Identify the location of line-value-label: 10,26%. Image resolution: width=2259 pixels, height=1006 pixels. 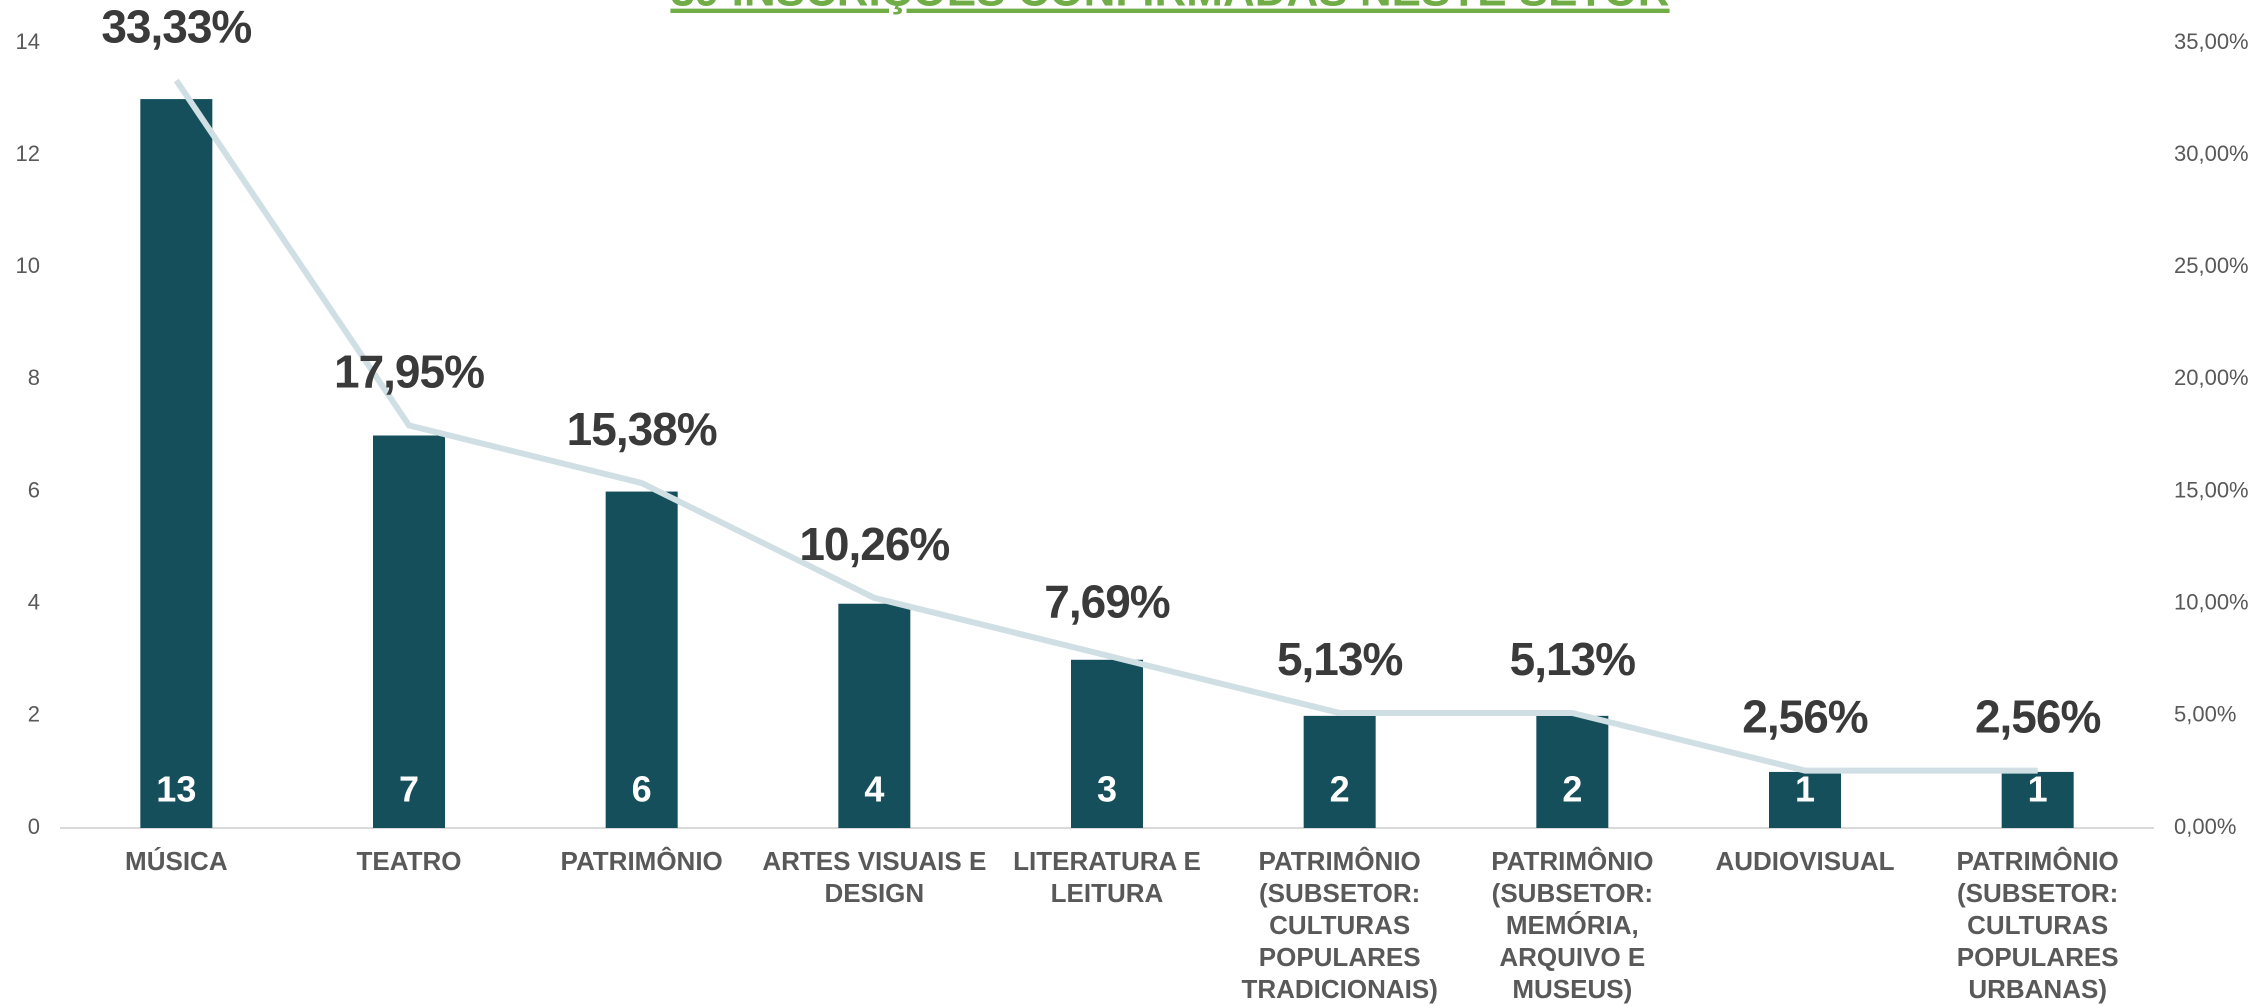
(874, 544).